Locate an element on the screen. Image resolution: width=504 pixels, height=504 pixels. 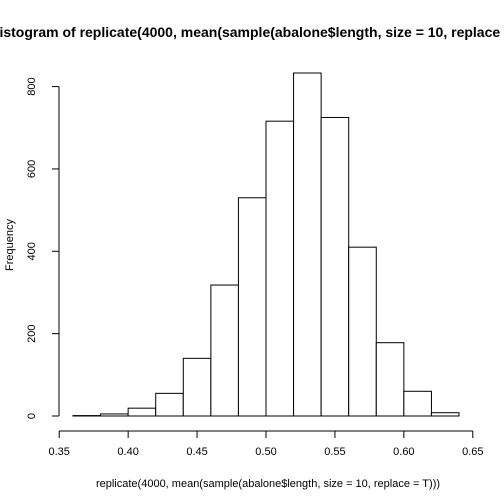
x-tick-label: 0.50 is located at coordinates (265, 452).